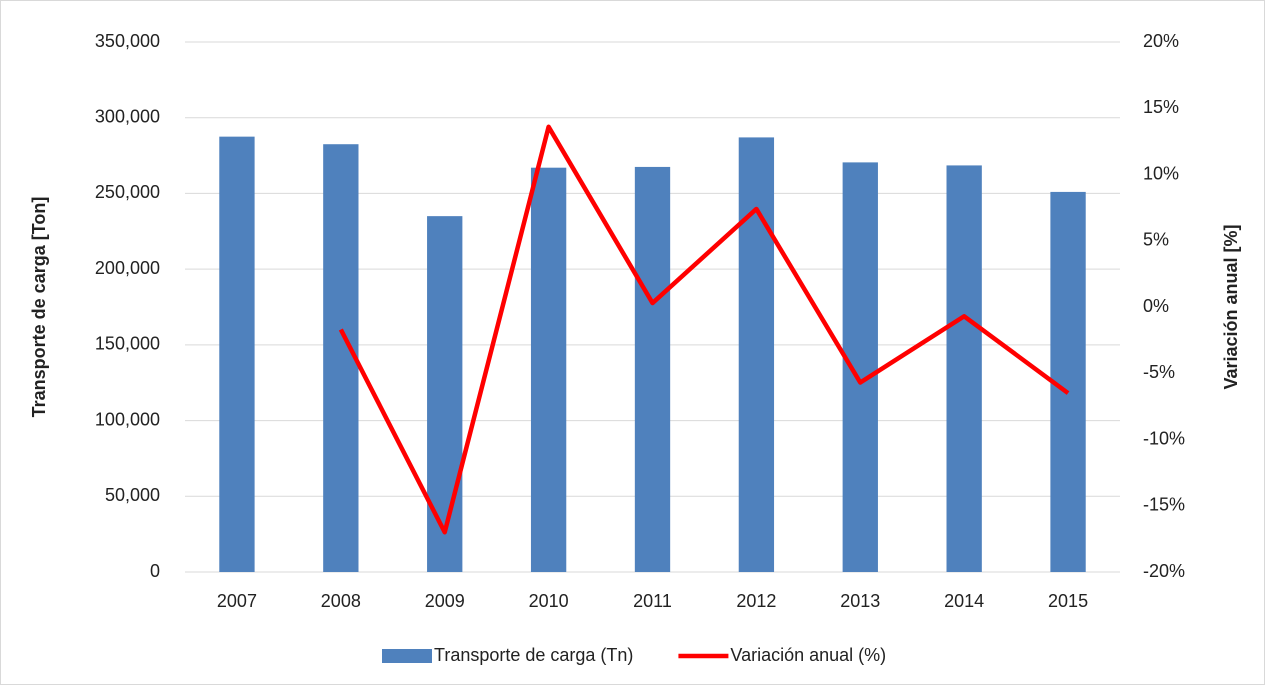 This screenshot has width=1265, height=685. I want to click on x-tick-label: 2014, so click(964, 601).